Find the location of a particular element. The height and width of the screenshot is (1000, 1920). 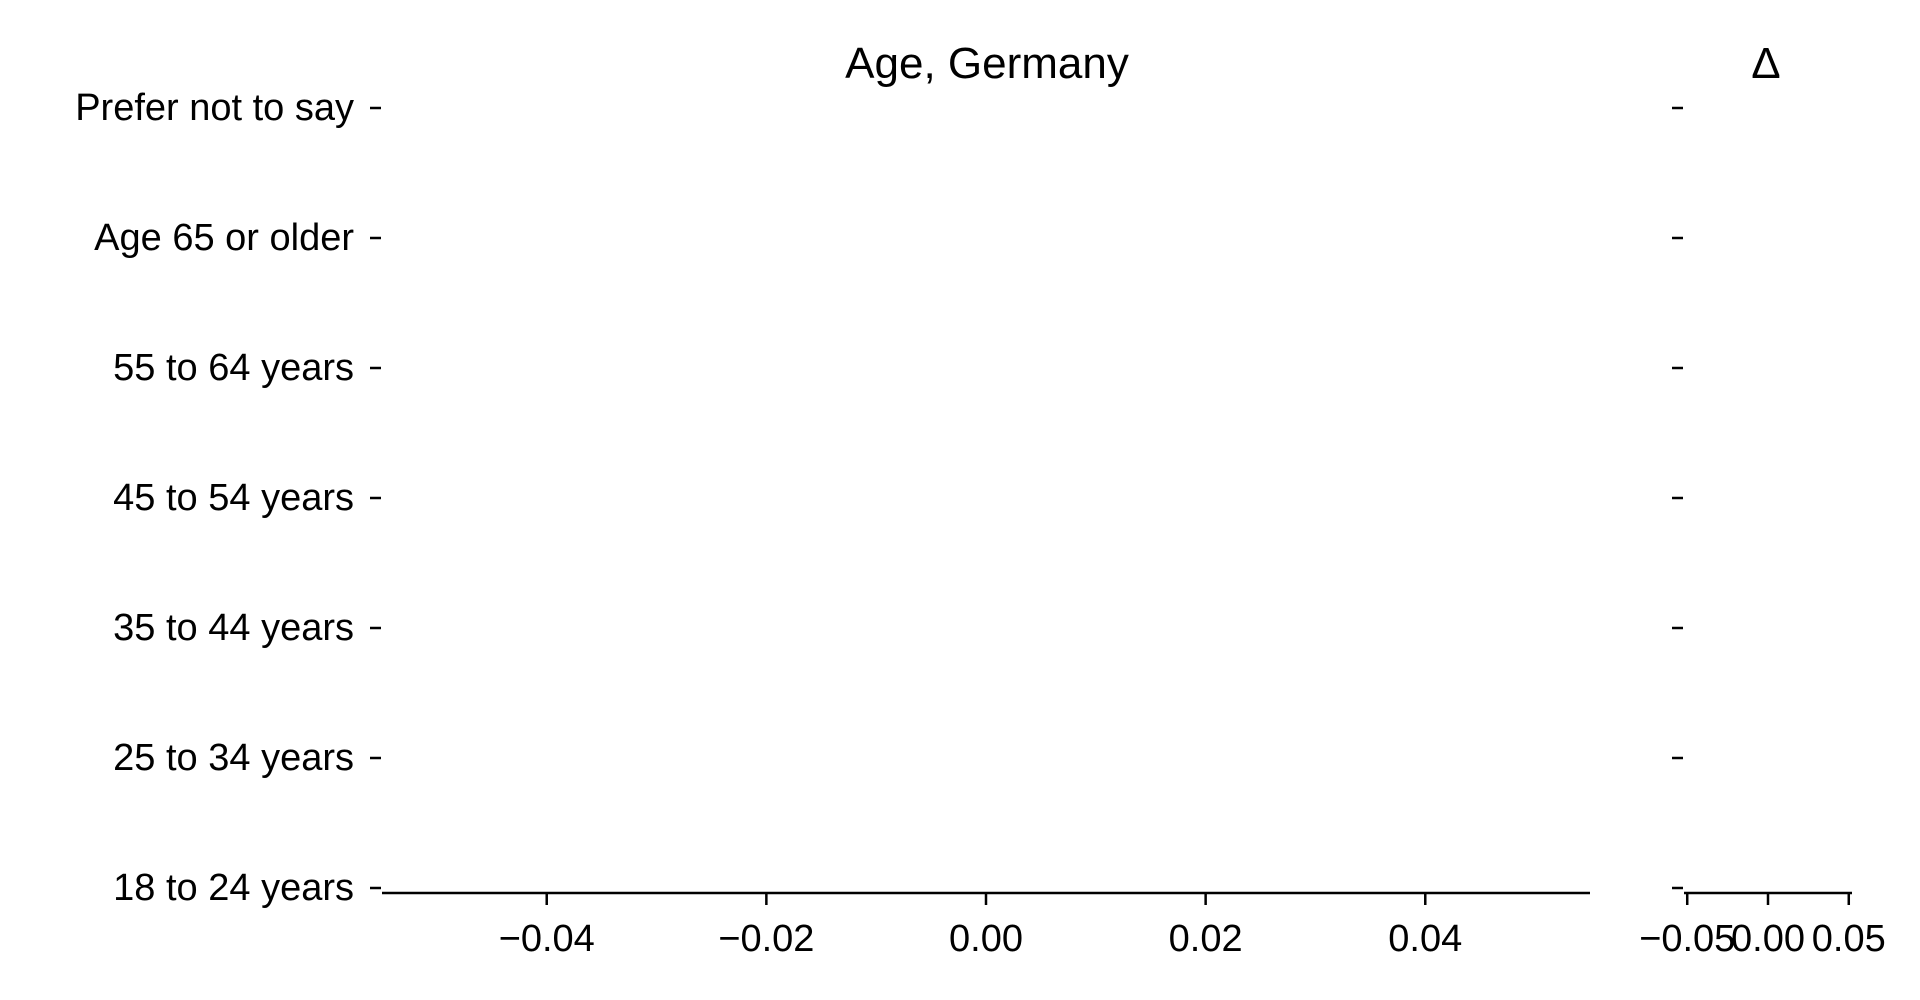

main-x-tick-label: −0.02 is located at coordinates (766, 939).